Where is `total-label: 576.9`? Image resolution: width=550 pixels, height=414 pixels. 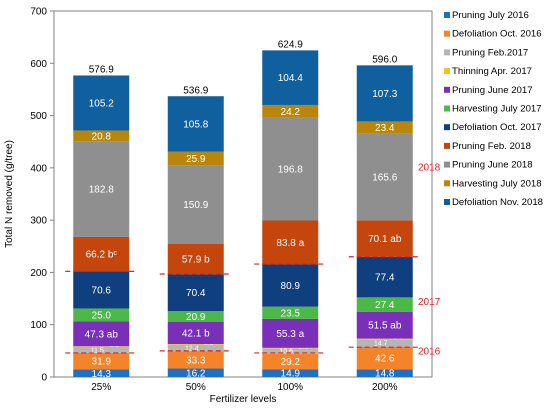
total-label: 576.9 is located at coordinates (101, 69).